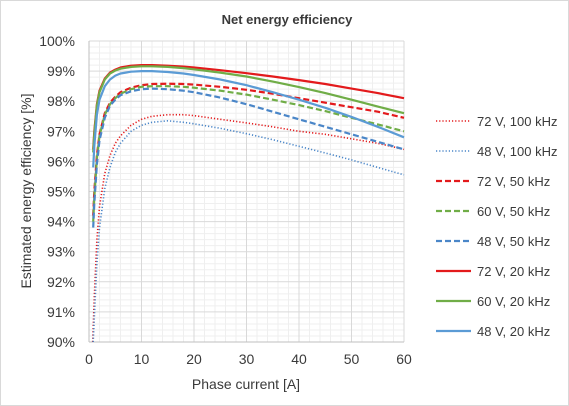 The width and height of the screenshot is (569, 406). I want to click on legend-label: 48 V, 100 kHz, so click(517, 151).